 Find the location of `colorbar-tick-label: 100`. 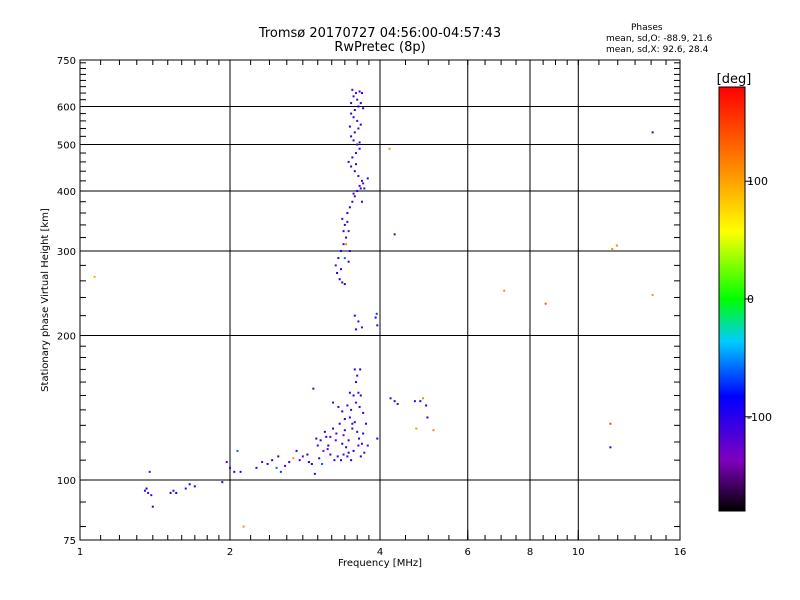

colorbar-tick-label: 100 is located at coordinates (757, 181).